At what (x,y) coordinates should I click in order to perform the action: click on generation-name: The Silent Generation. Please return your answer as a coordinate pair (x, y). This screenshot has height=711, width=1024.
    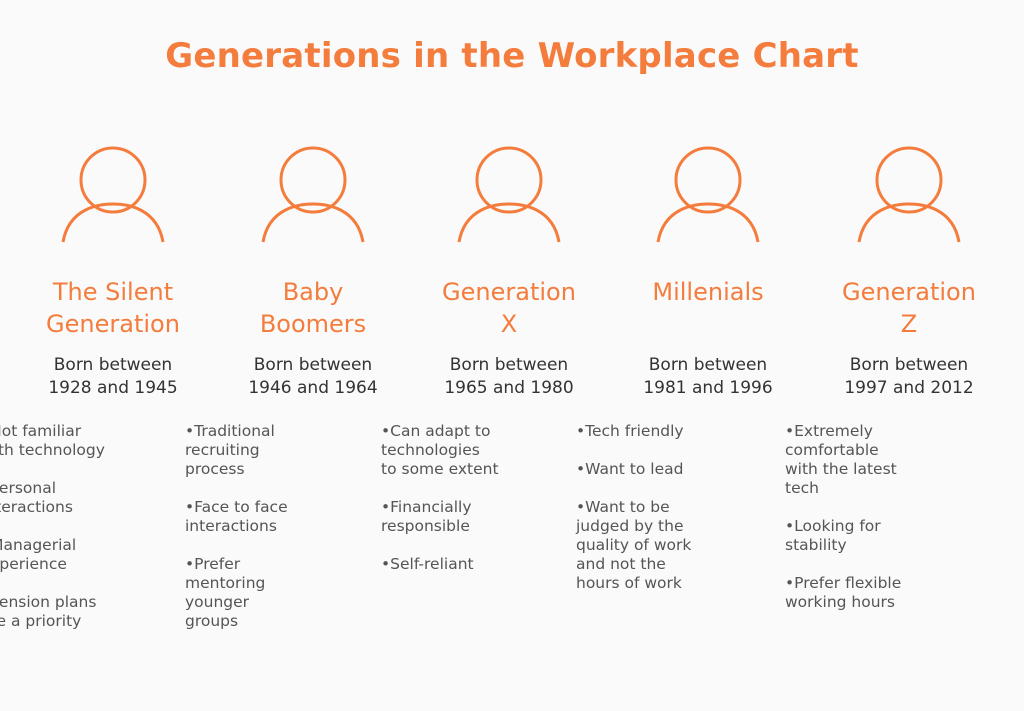
    Looking at the image, I should click on (113, 312).